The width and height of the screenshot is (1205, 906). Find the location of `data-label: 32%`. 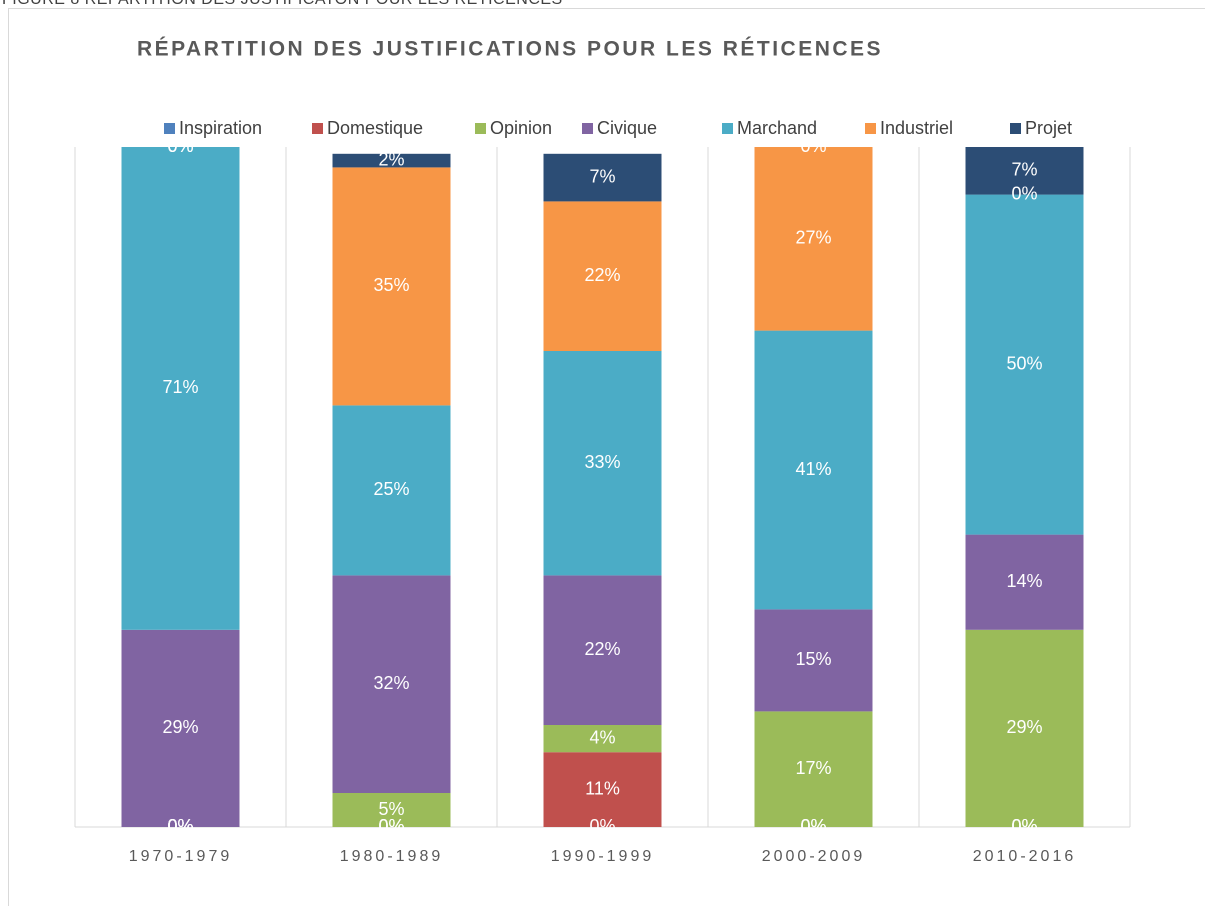

data-label: 32% is located at coordinates (391, 683).